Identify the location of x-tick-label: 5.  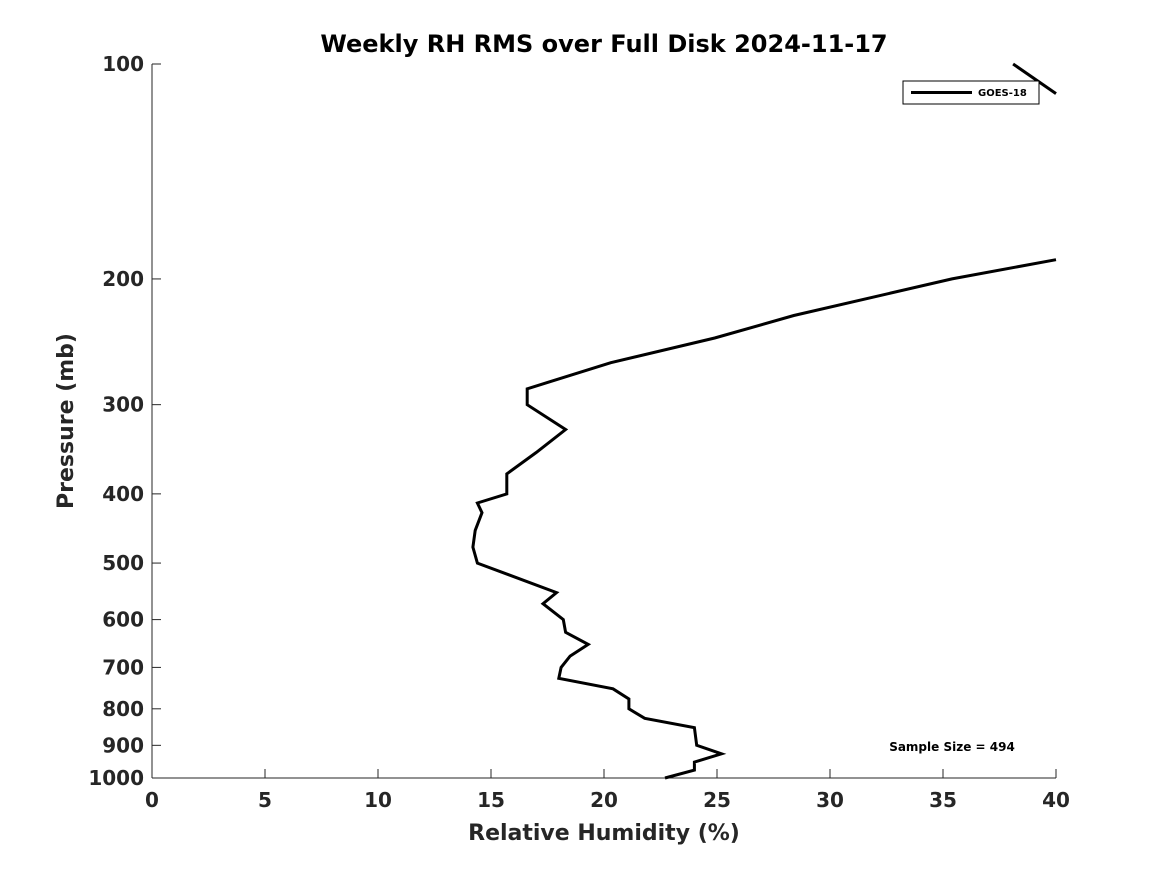
(265, 800).